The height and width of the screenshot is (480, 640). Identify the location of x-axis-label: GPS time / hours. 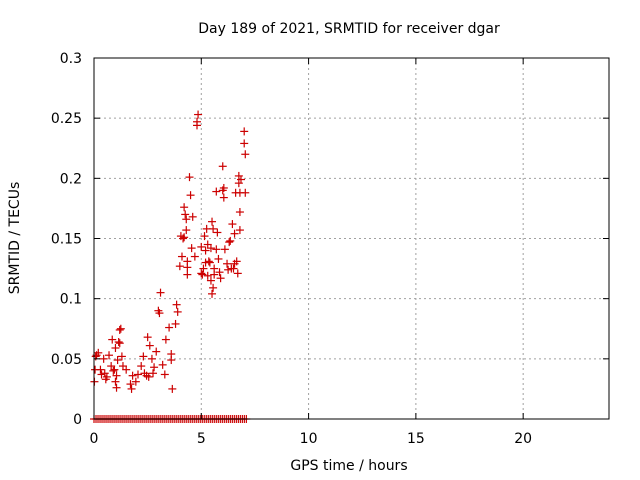
(348, 466).